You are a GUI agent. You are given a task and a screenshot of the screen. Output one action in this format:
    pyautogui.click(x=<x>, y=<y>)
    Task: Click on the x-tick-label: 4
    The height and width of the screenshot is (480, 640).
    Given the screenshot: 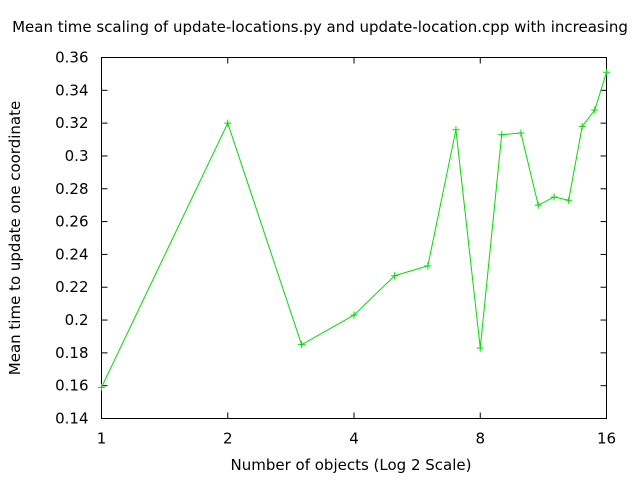 What is the action you would take?
    pyautogui.click(x=354, y=439)
    